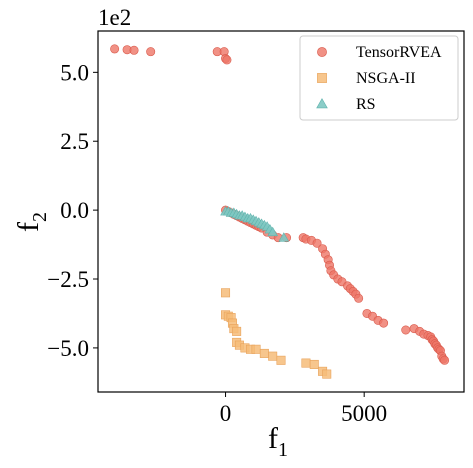 The height and width of the screenshot is (468, 473). I want to click on y-tick-label: −5.0, so click(68, 348).